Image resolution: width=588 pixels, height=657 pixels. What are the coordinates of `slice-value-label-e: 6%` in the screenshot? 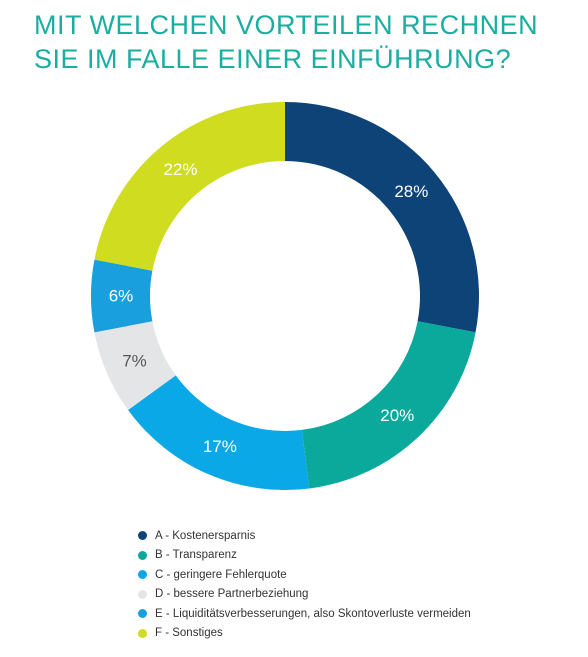 It's located at (121, 296).